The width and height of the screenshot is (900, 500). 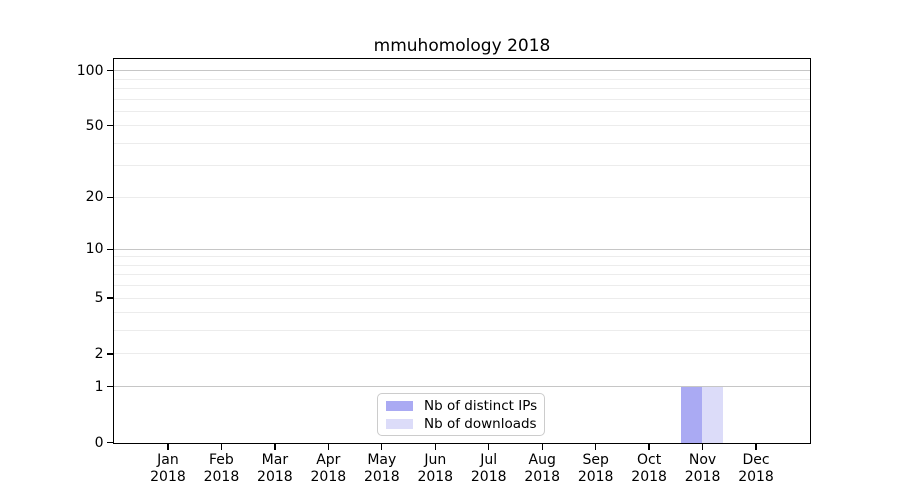 I want to click on x-axis-tick-label: Nov 2018, so click(x=703, y=469).